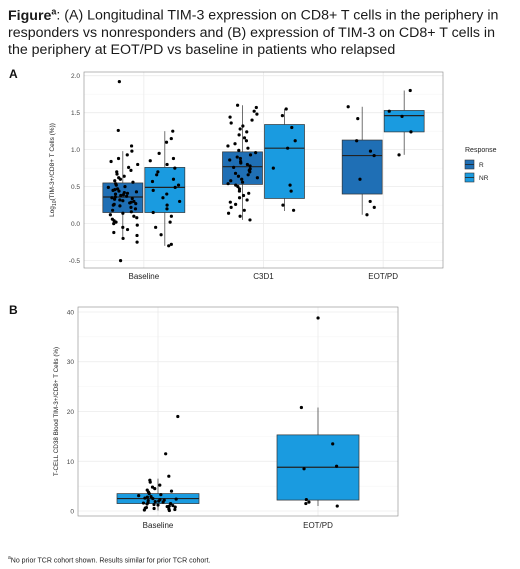 The width and height of the screenshot is (520, 569). Describe the element at coordinates (318, 525) in the screenshot. I see `x-tick-label: EOT/PD` at that location.